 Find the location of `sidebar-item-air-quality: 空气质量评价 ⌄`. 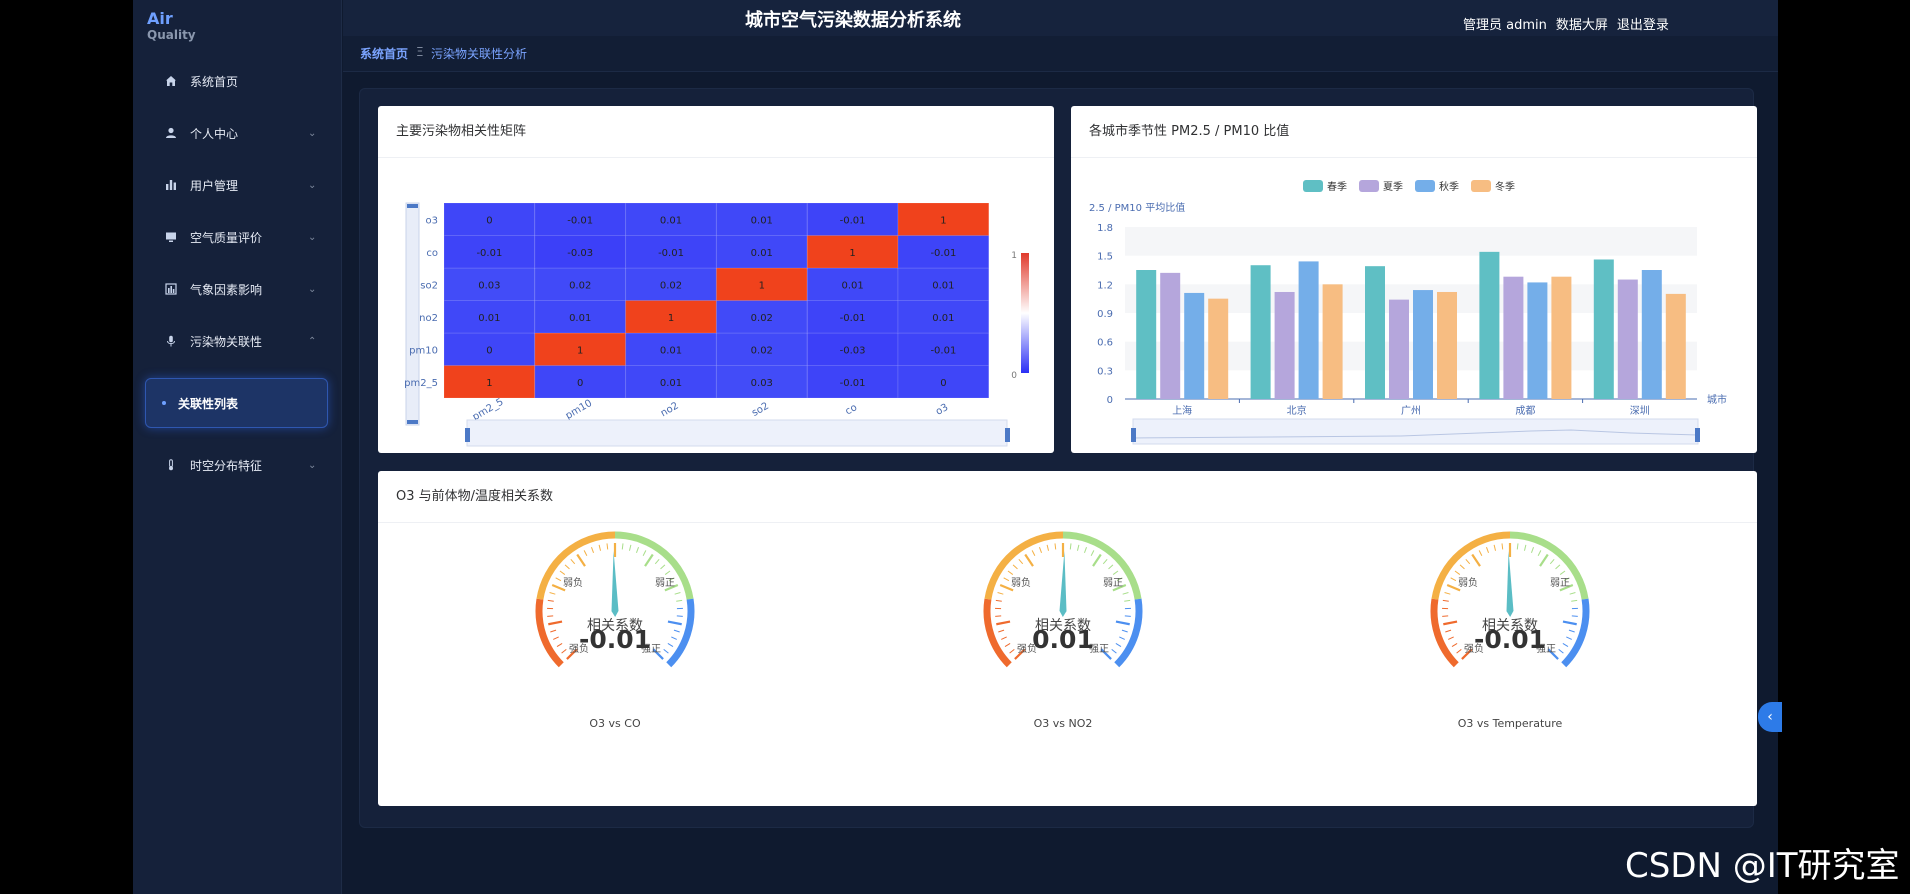

sidebar-item-air-quality: 空气质量评价 ⌄ is located at coordinates (237, 237).